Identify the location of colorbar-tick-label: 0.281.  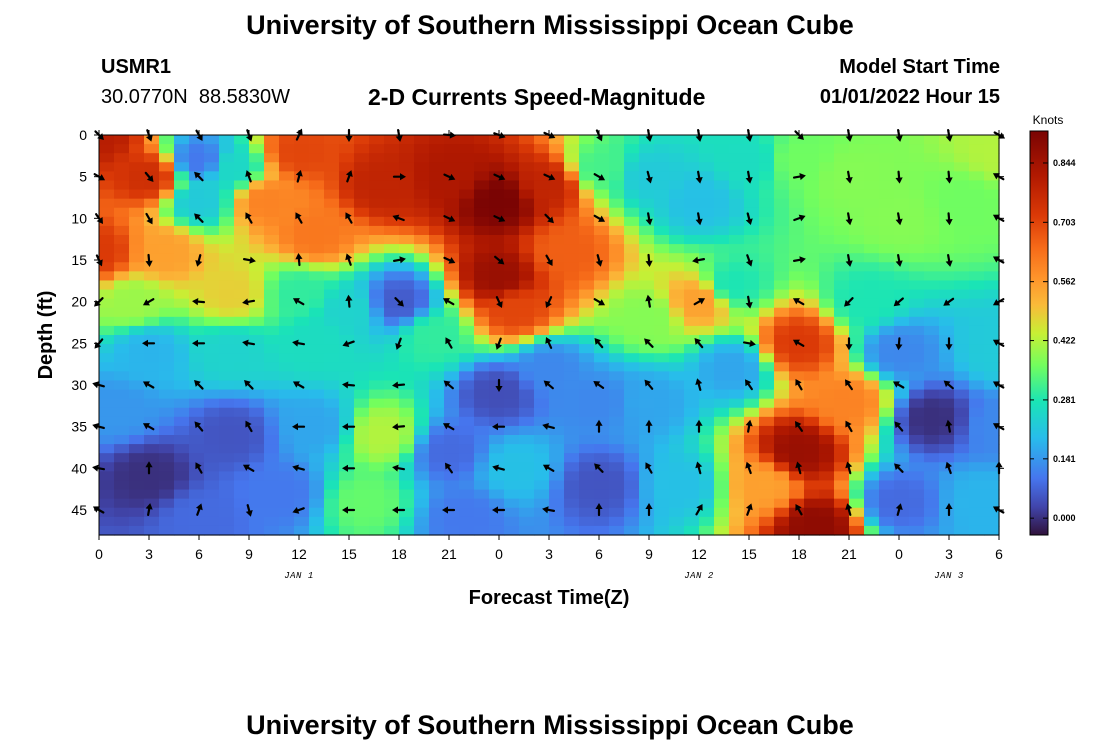
(1064, 400).